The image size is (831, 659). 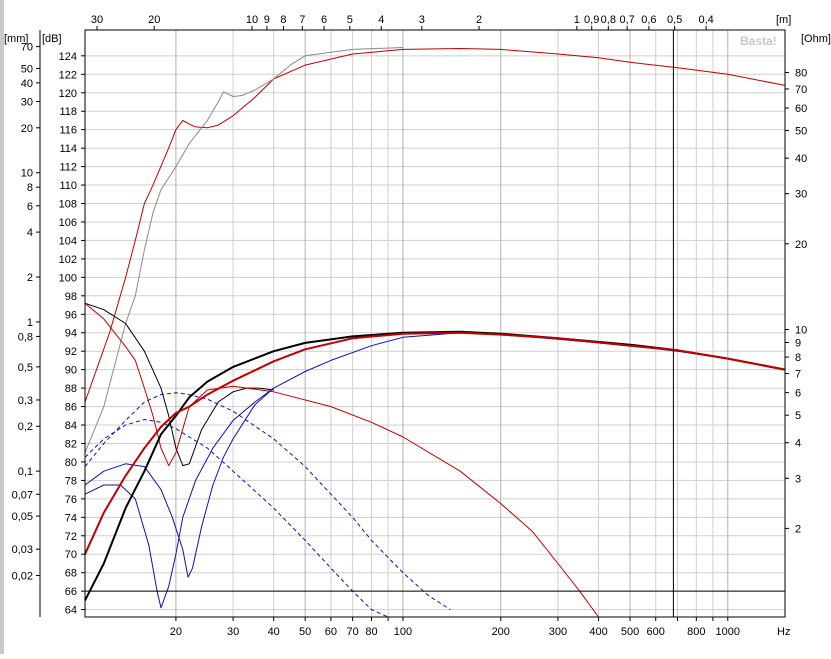 I want to click on mm-tick-label: 10, so click(x=27, y=174).